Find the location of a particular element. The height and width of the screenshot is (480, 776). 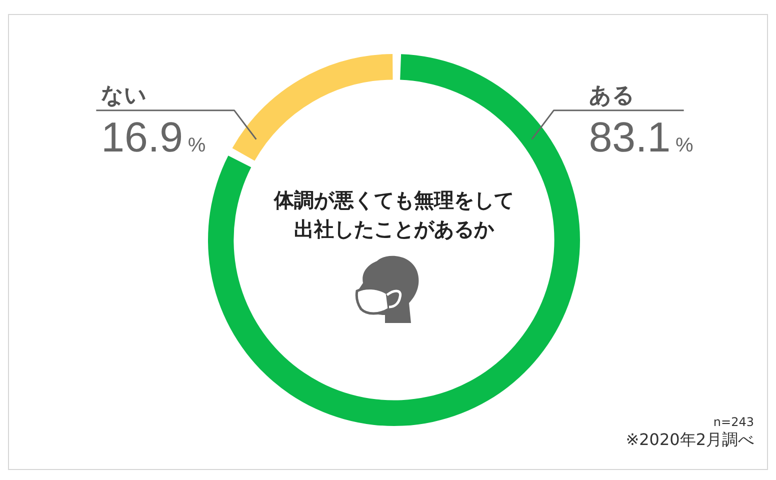

text: 体調が悪くても無理をして出社したことがあるか is located at coordinates (393, 215).